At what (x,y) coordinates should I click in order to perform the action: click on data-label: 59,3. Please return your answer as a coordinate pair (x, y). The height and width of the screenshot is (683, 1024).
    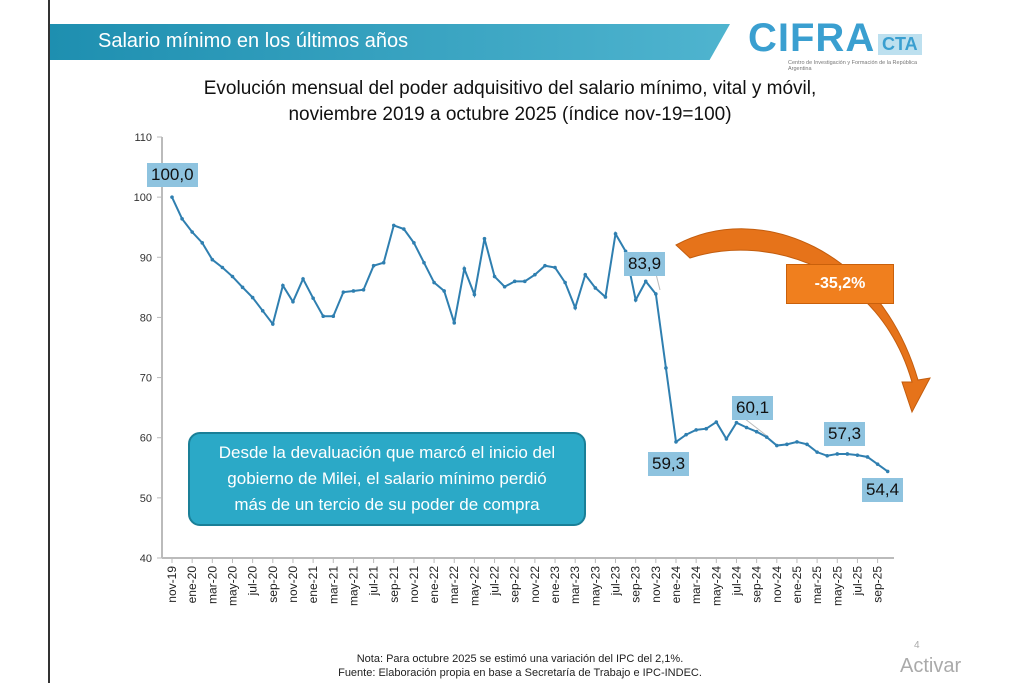
    Looking at the image, I should click on (669, 464).